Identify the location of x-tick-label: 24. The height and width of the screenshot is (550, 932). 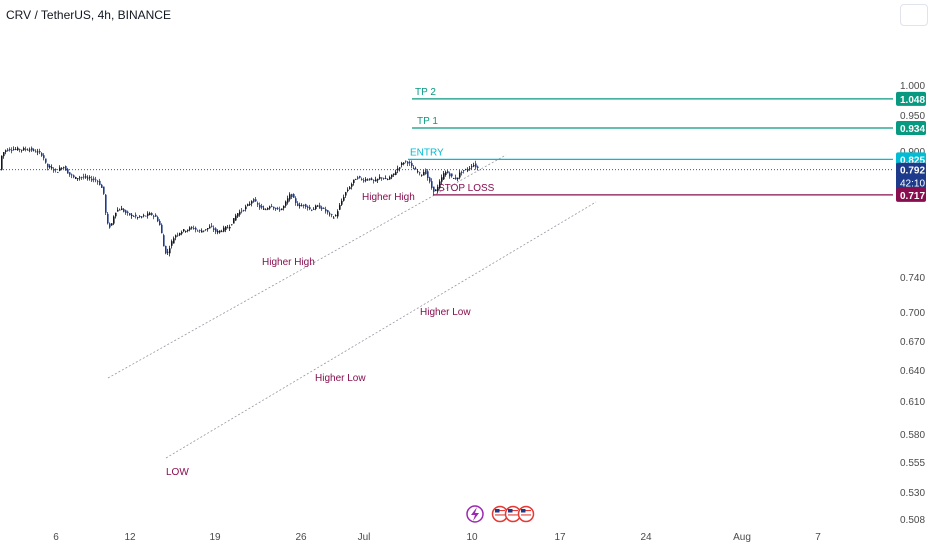
(646, 537).